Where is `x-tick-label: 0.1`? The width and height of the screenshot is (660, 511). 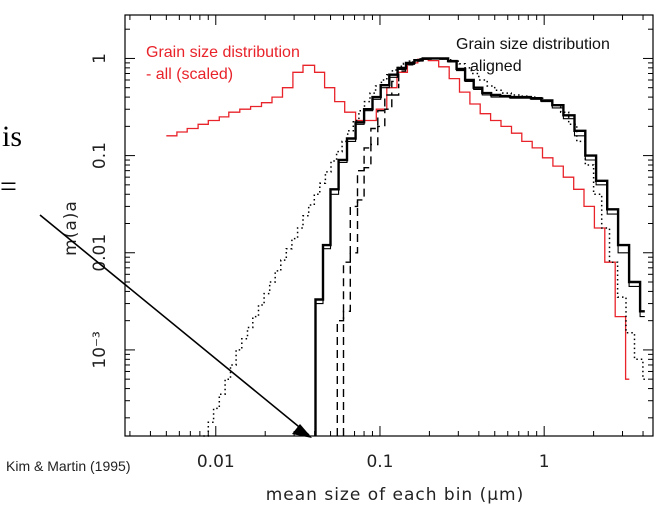 x-tick-label: 0.1 is located at coordinates (379, 462).